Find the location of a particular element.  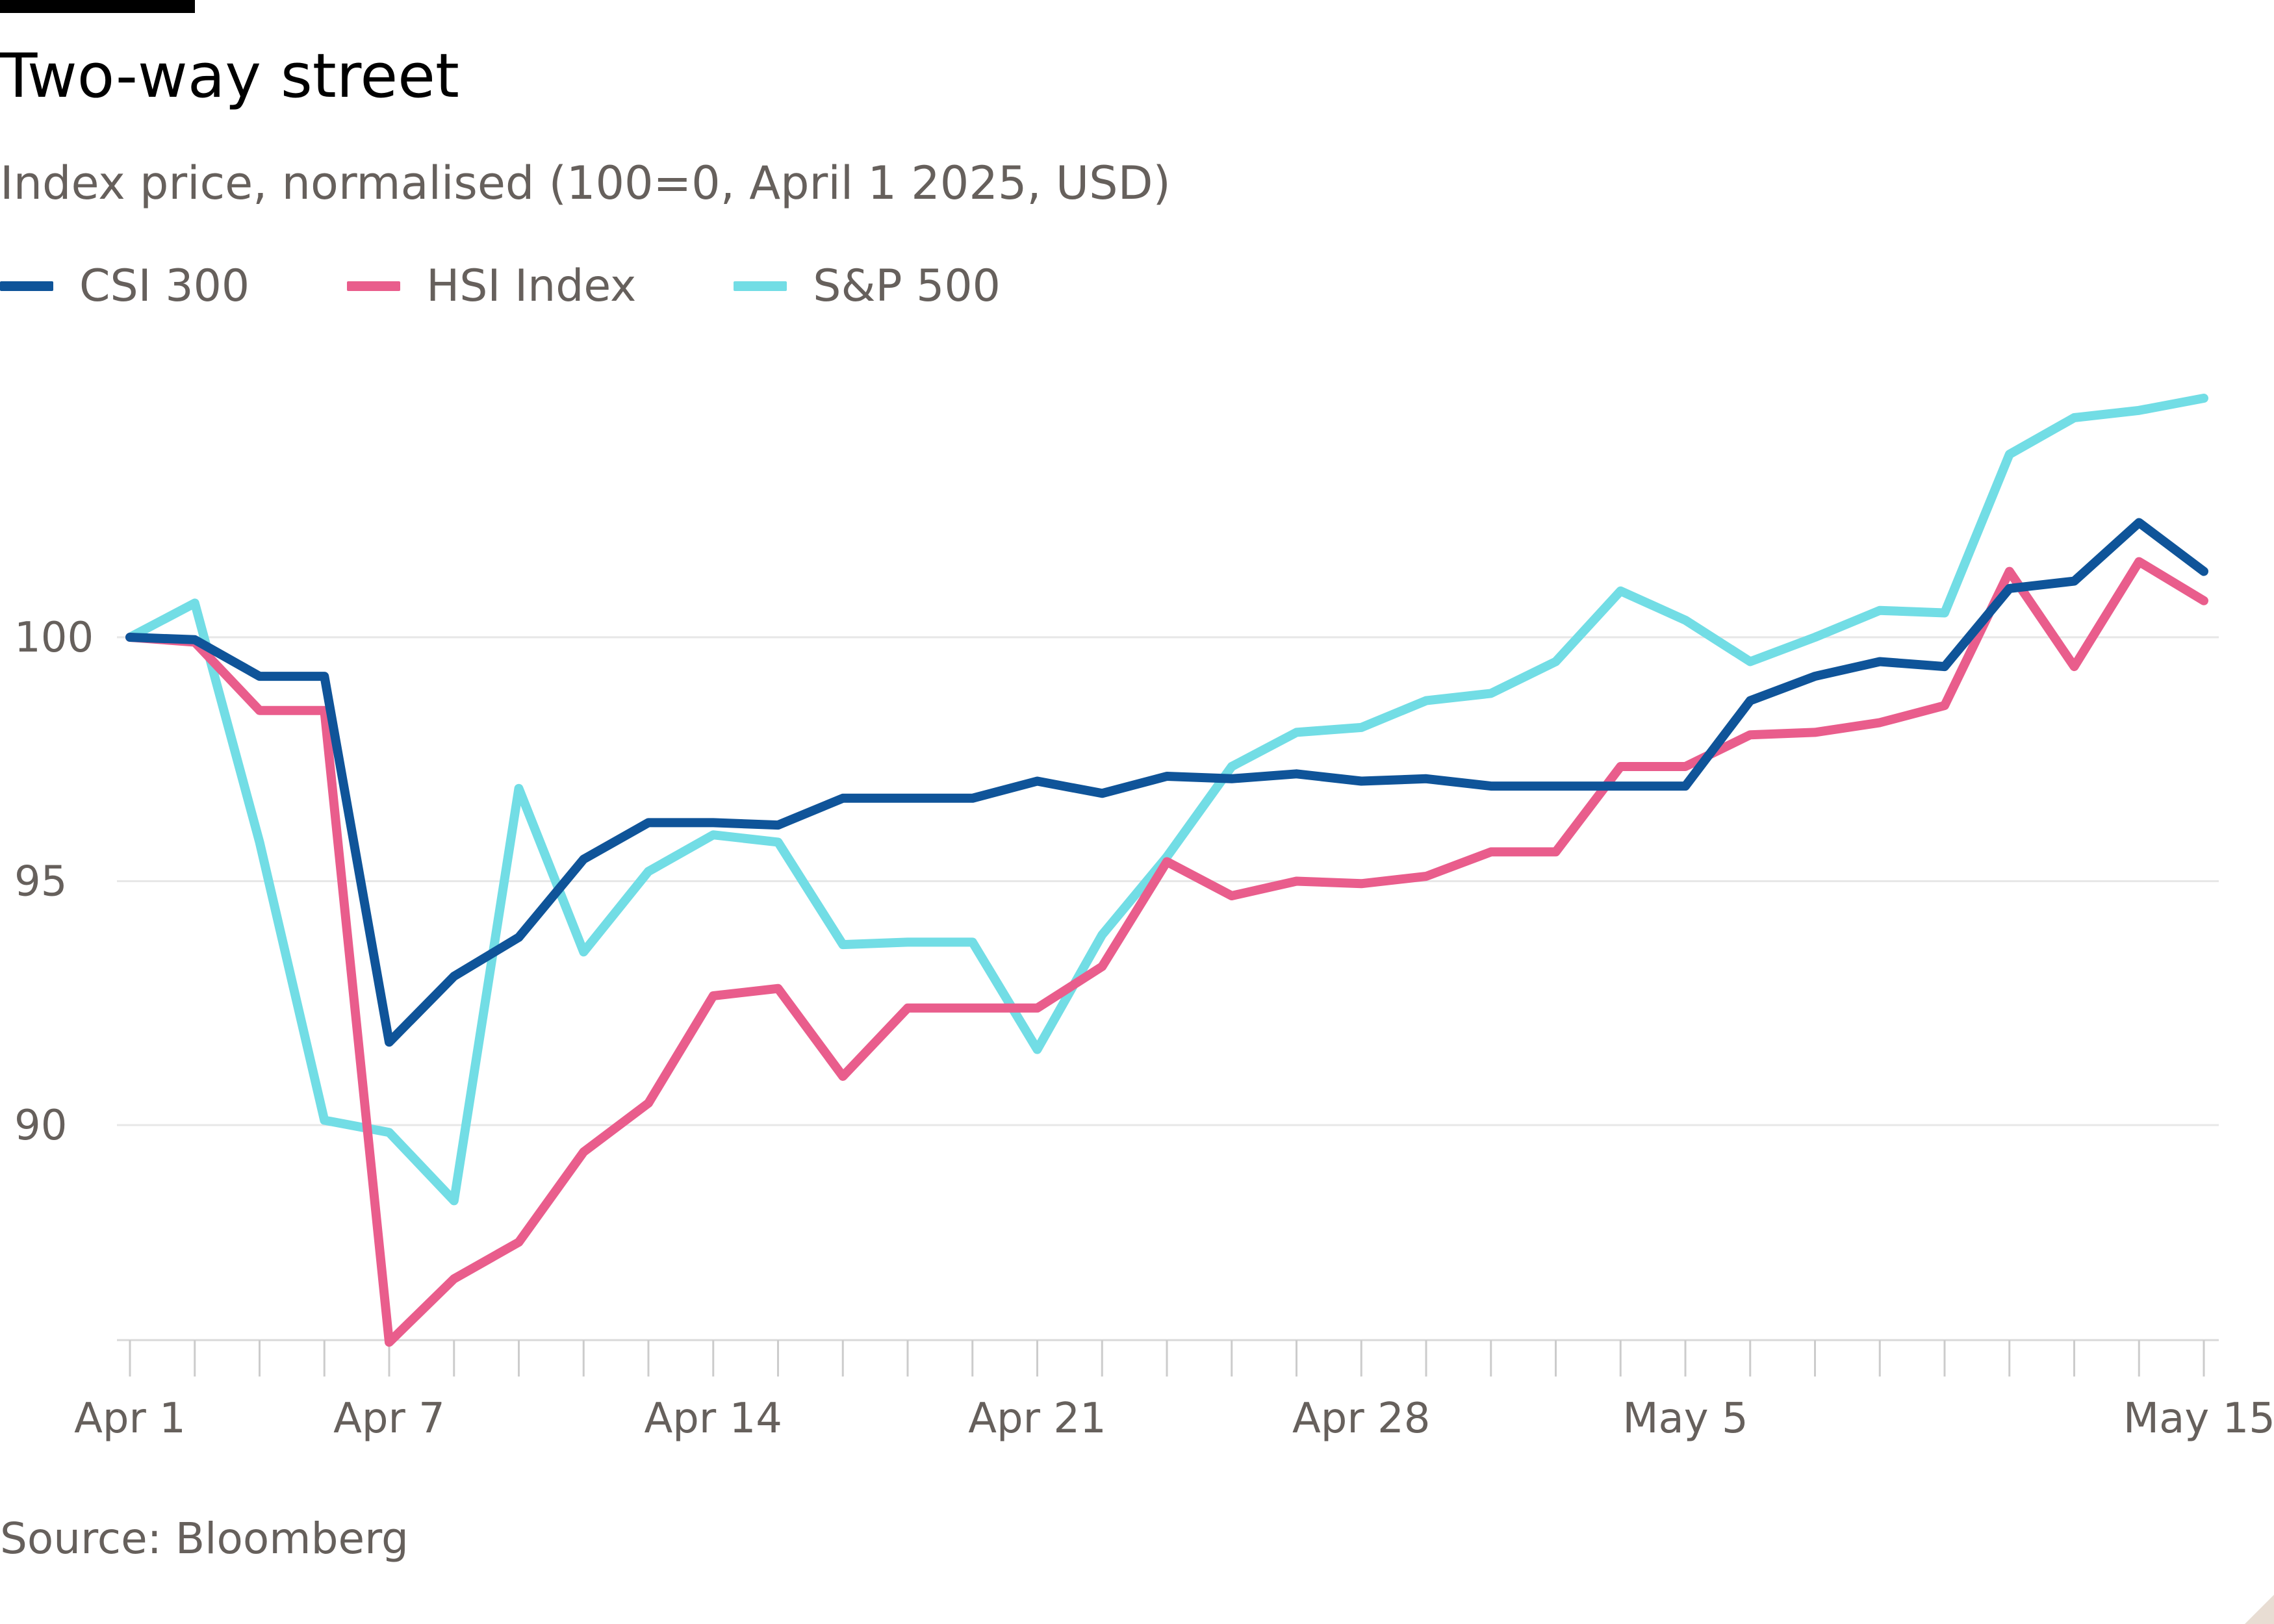

x-tick-label: Apr 21 is located at coordinates (1037, 1419).